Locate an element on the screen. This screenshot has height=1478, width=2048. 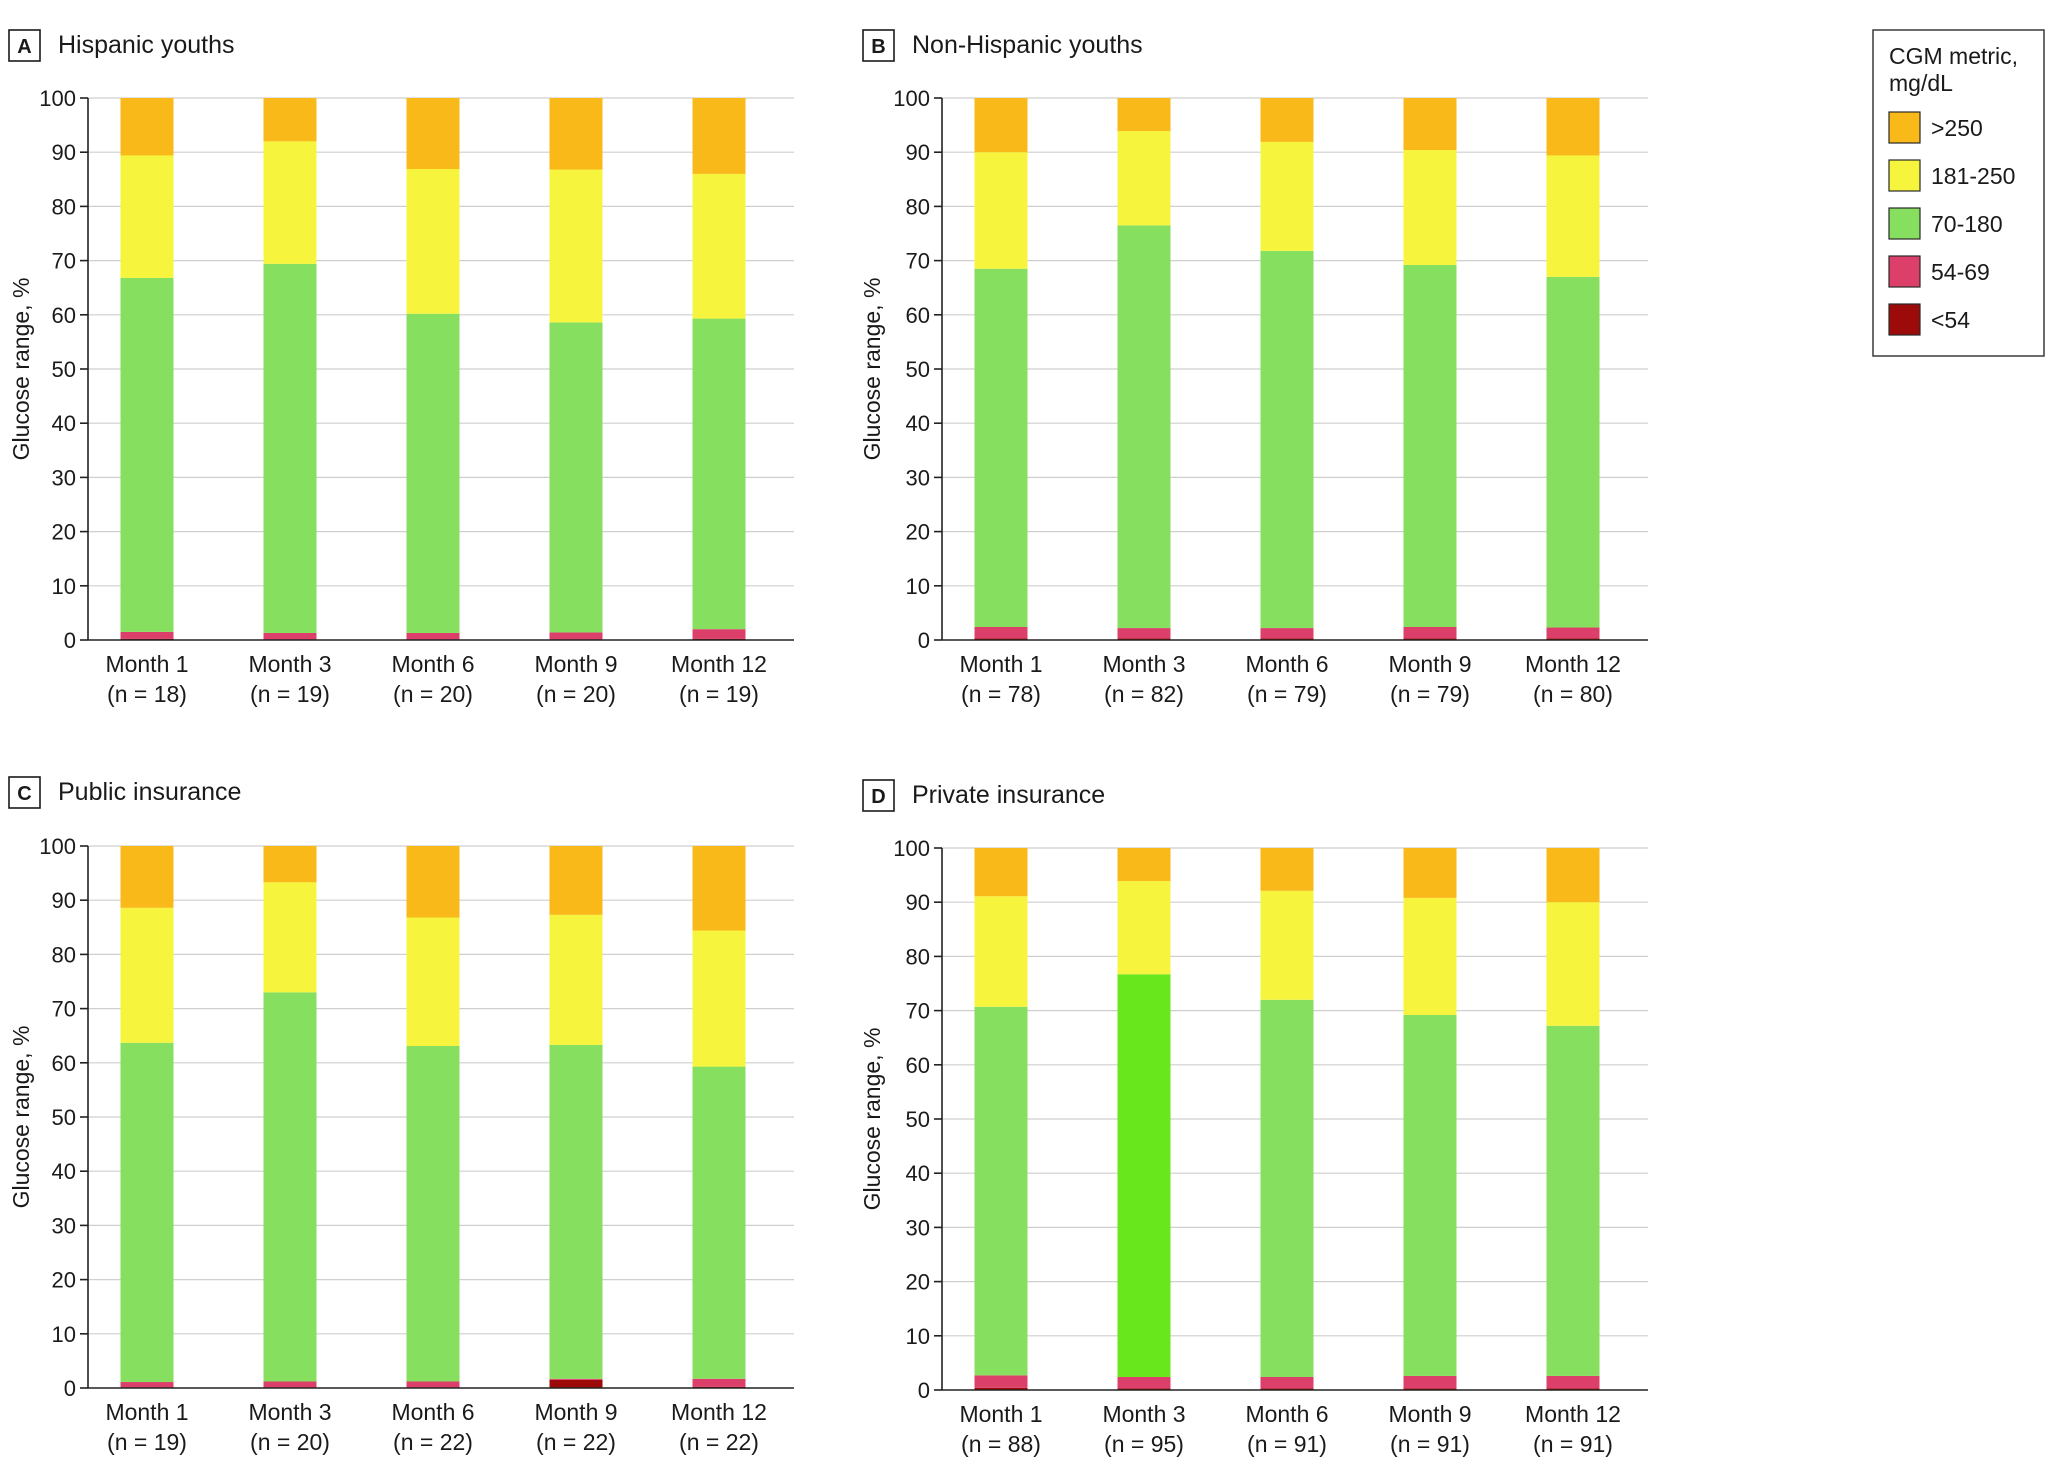
legend-title-line1: CGM metric, is located at coordinates (1953, 56).